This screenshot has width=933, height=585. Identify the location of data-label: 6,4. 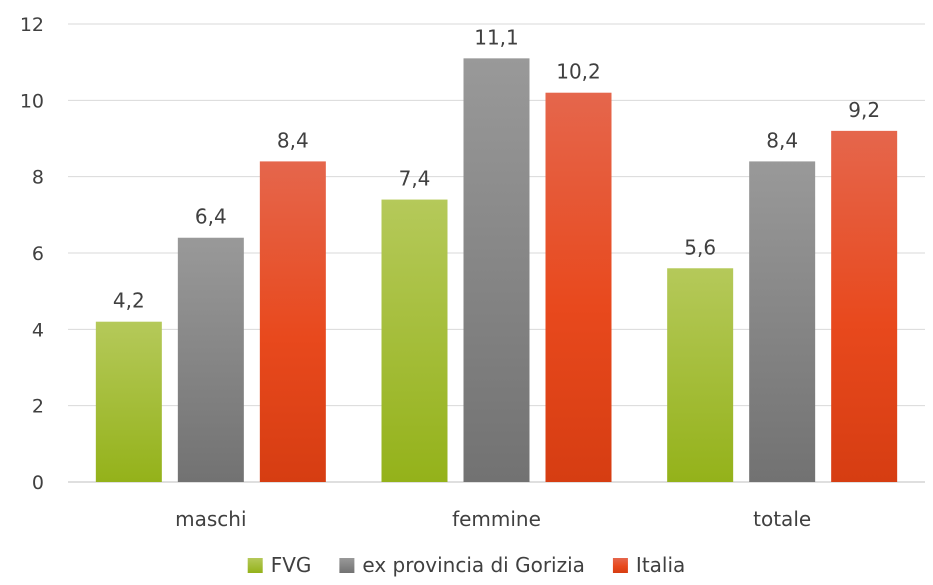
(211, 217).